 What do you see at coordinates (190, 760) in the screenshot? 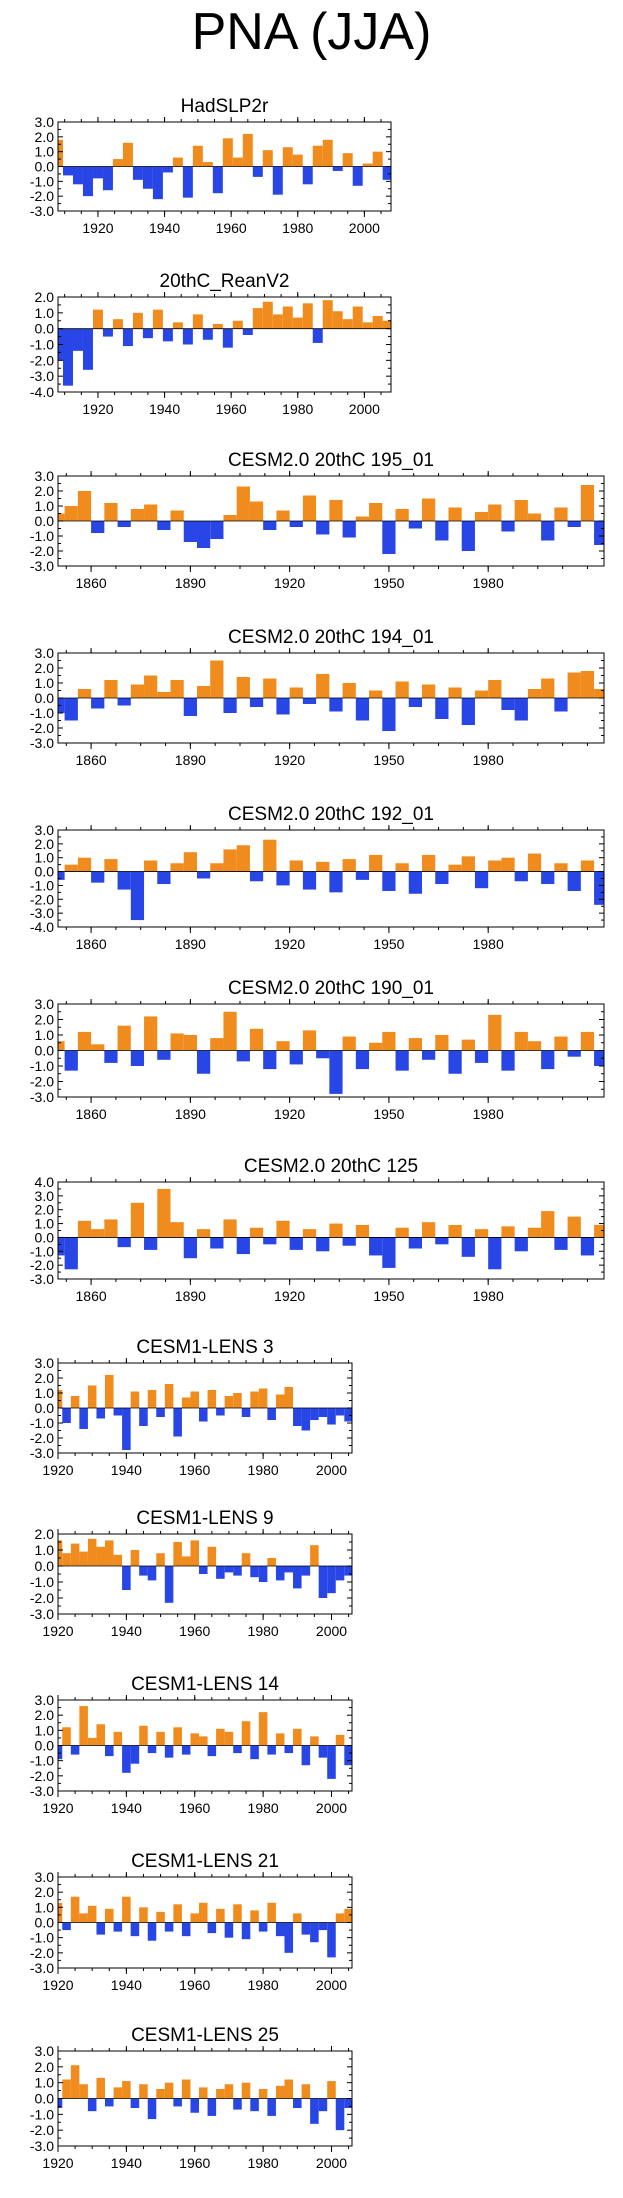
I see `x-tick-label: 1890` at bounding box center [190, 760].